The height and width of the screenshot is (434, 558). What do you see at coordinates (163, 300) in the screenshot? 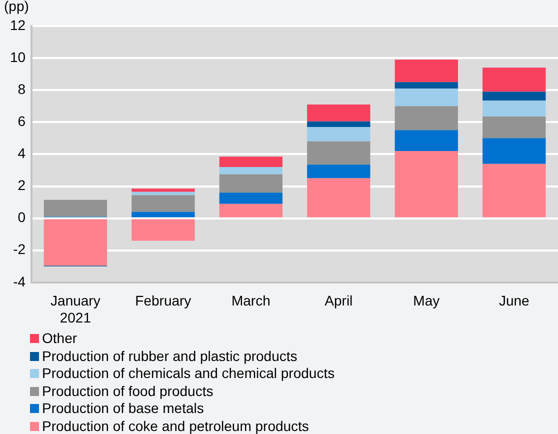
I see `x-tick-label: February` at bounding box center [163, 300].